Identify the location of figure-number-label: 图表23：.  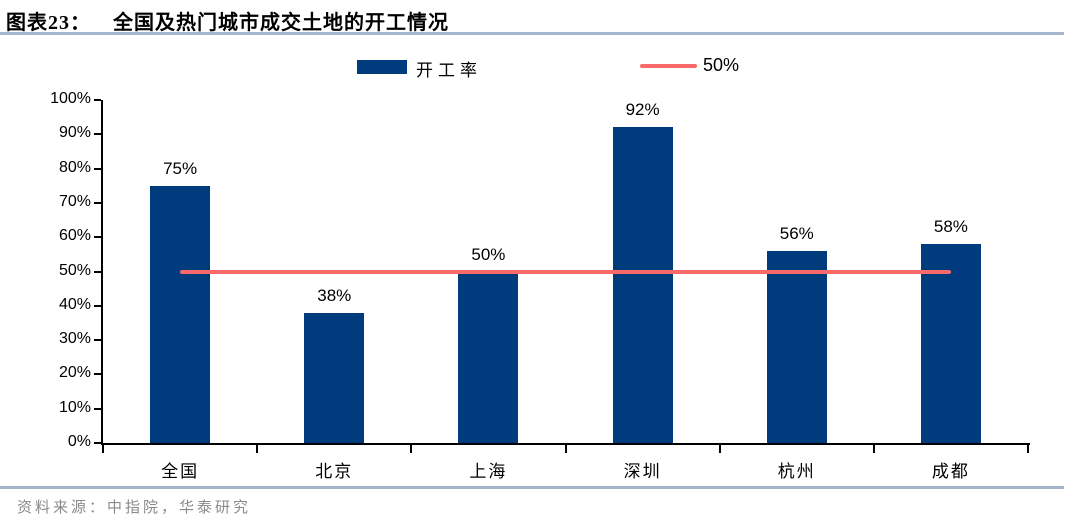
(48, 23).